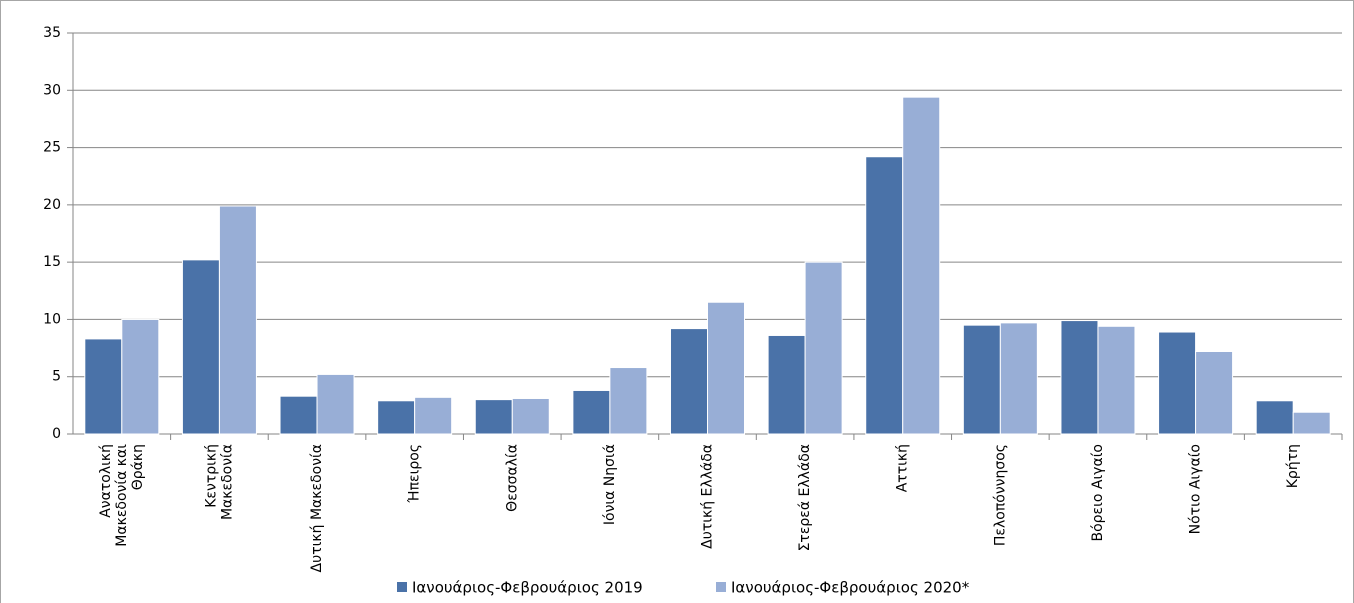 The image size is (1354, 603). What do you see at coordinates (609, 485) in the screenshot?
I see `x-tick-label: Ιόνια Νησιά` at bounding box center [609, 485].